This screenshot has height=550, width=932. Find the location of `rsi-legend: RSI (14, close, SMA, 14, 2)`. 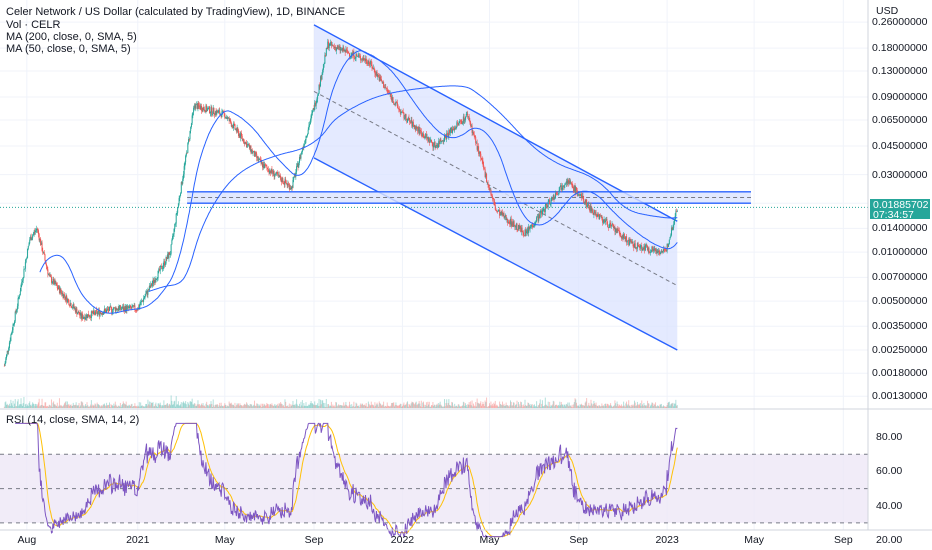

rsi-legend: RSI (14, close, SMA, 14, 2) is located at coordinates (73, 420).